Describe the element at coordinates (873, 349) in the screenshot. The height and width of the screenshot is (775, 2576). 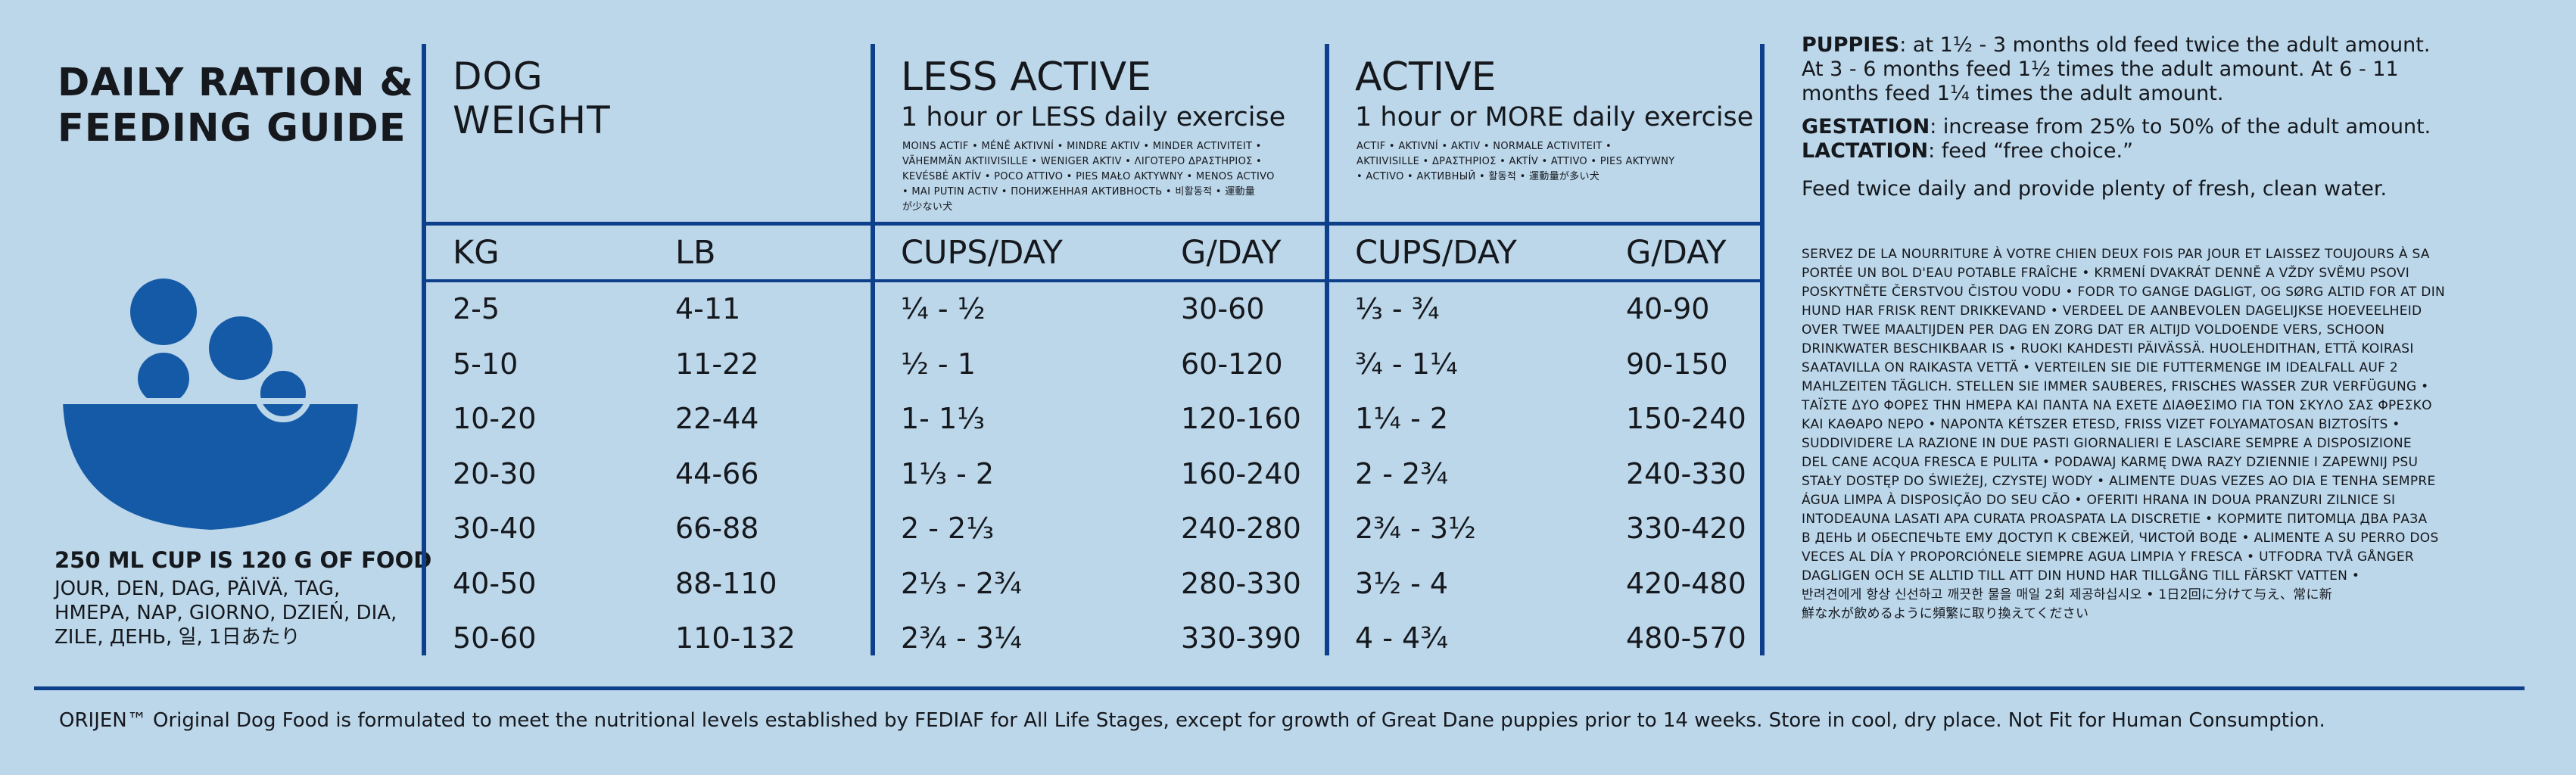
I see `divider-less-active` at that location.